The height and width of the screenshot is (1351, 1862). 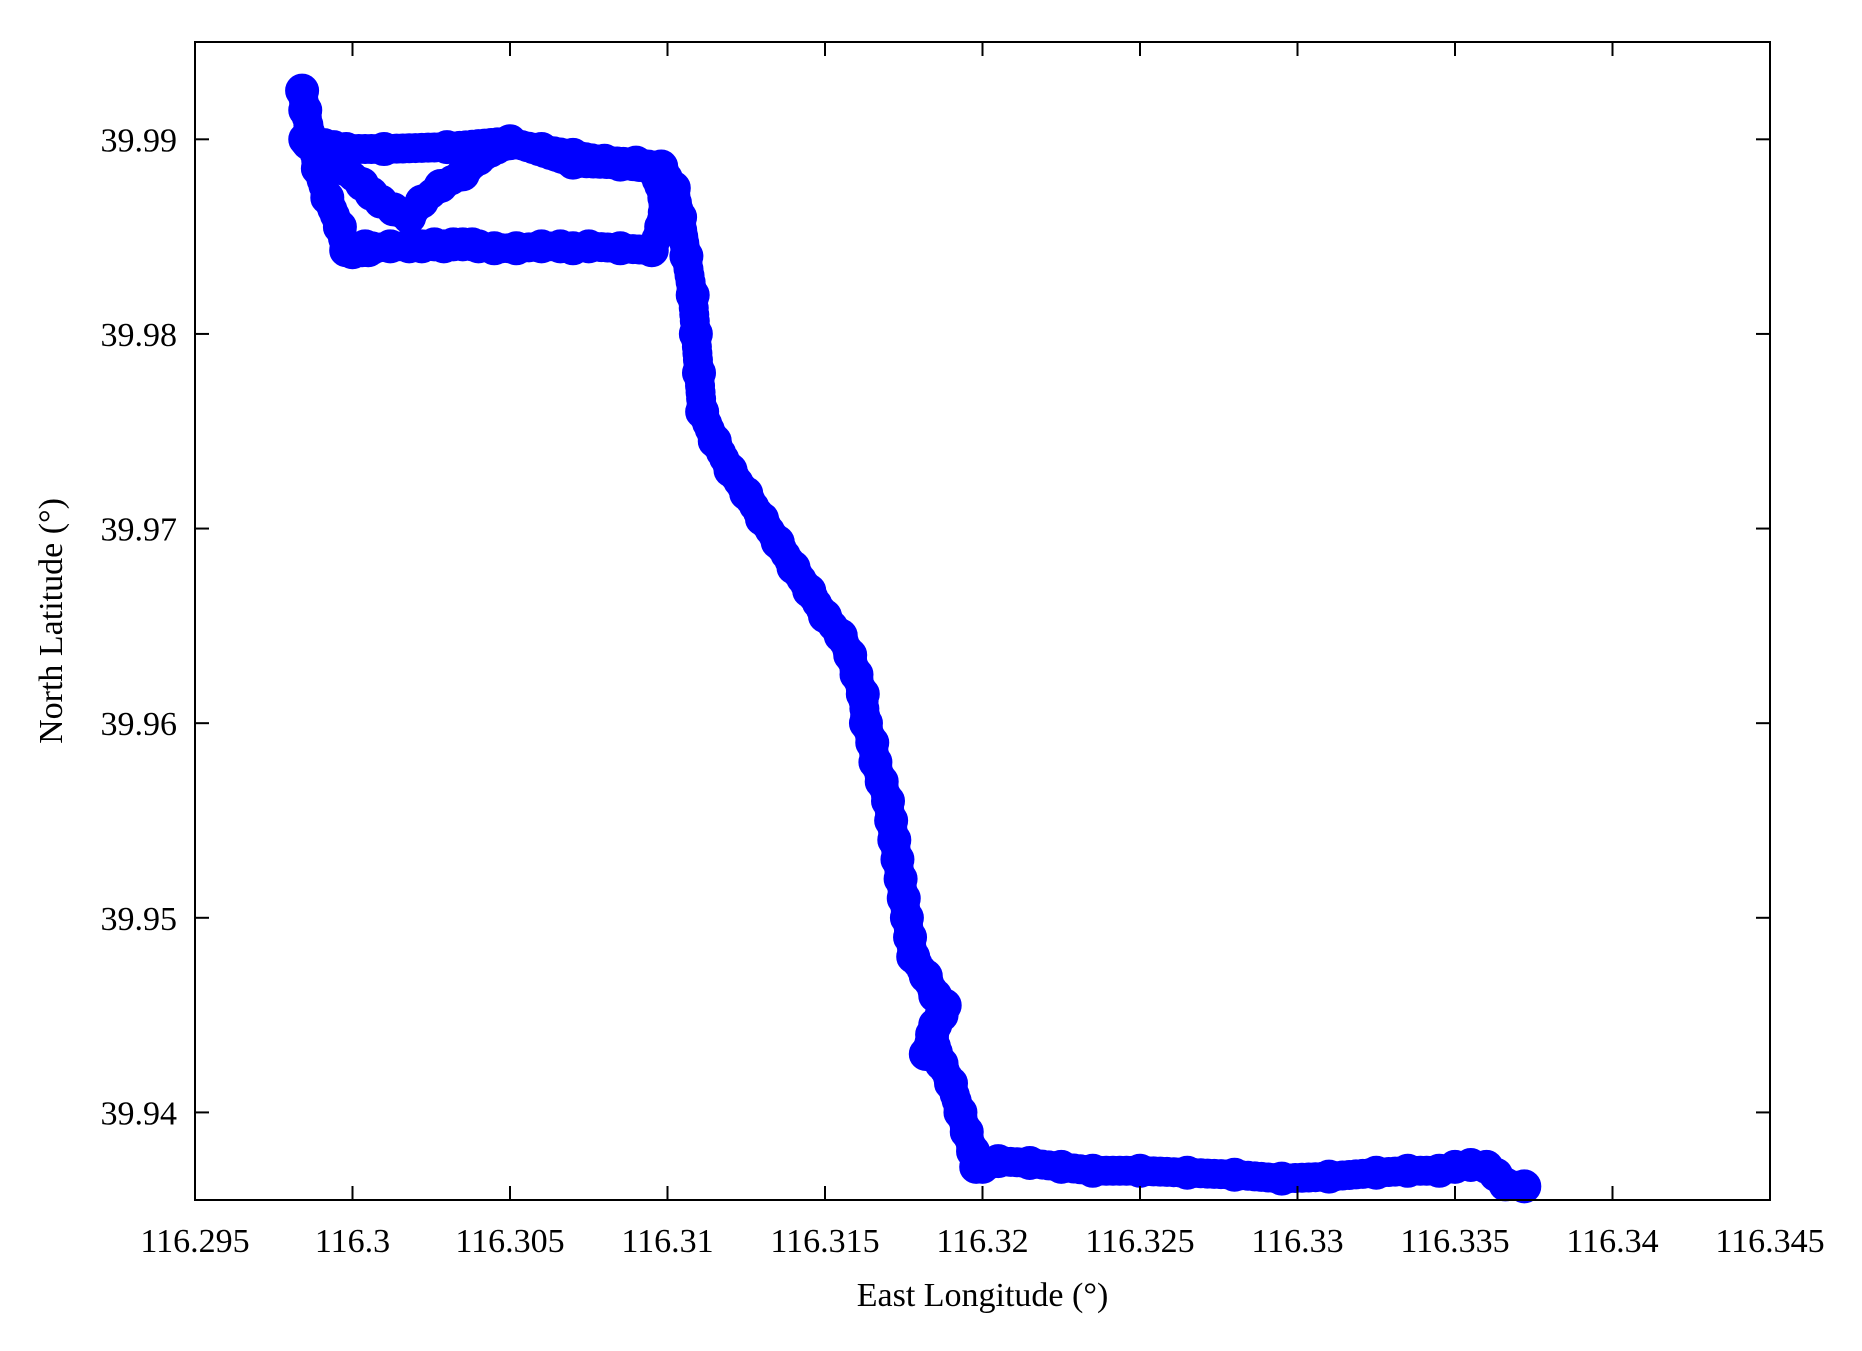 I want to click on y-tick-label: 39.94, so click(x=139, y=1113).